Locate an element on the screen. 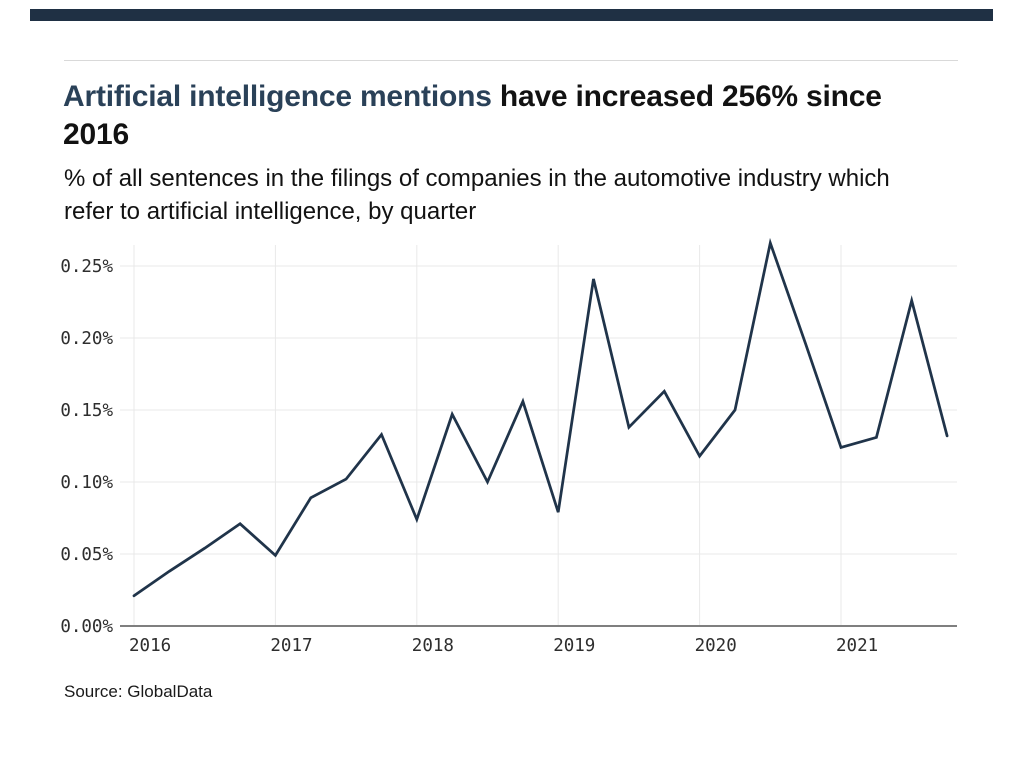  x-tick-label: 2020 is located at coordinates (716, 646).